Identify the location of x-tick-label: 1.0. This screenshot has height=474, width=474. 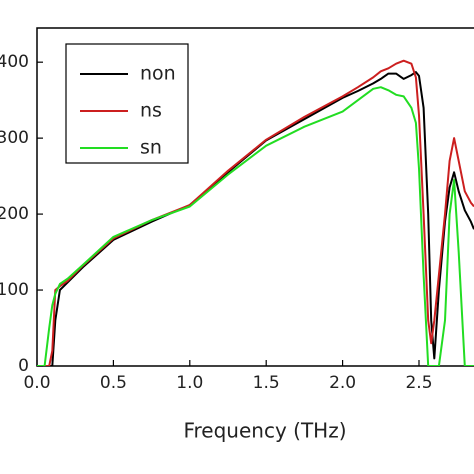
(189, 383).